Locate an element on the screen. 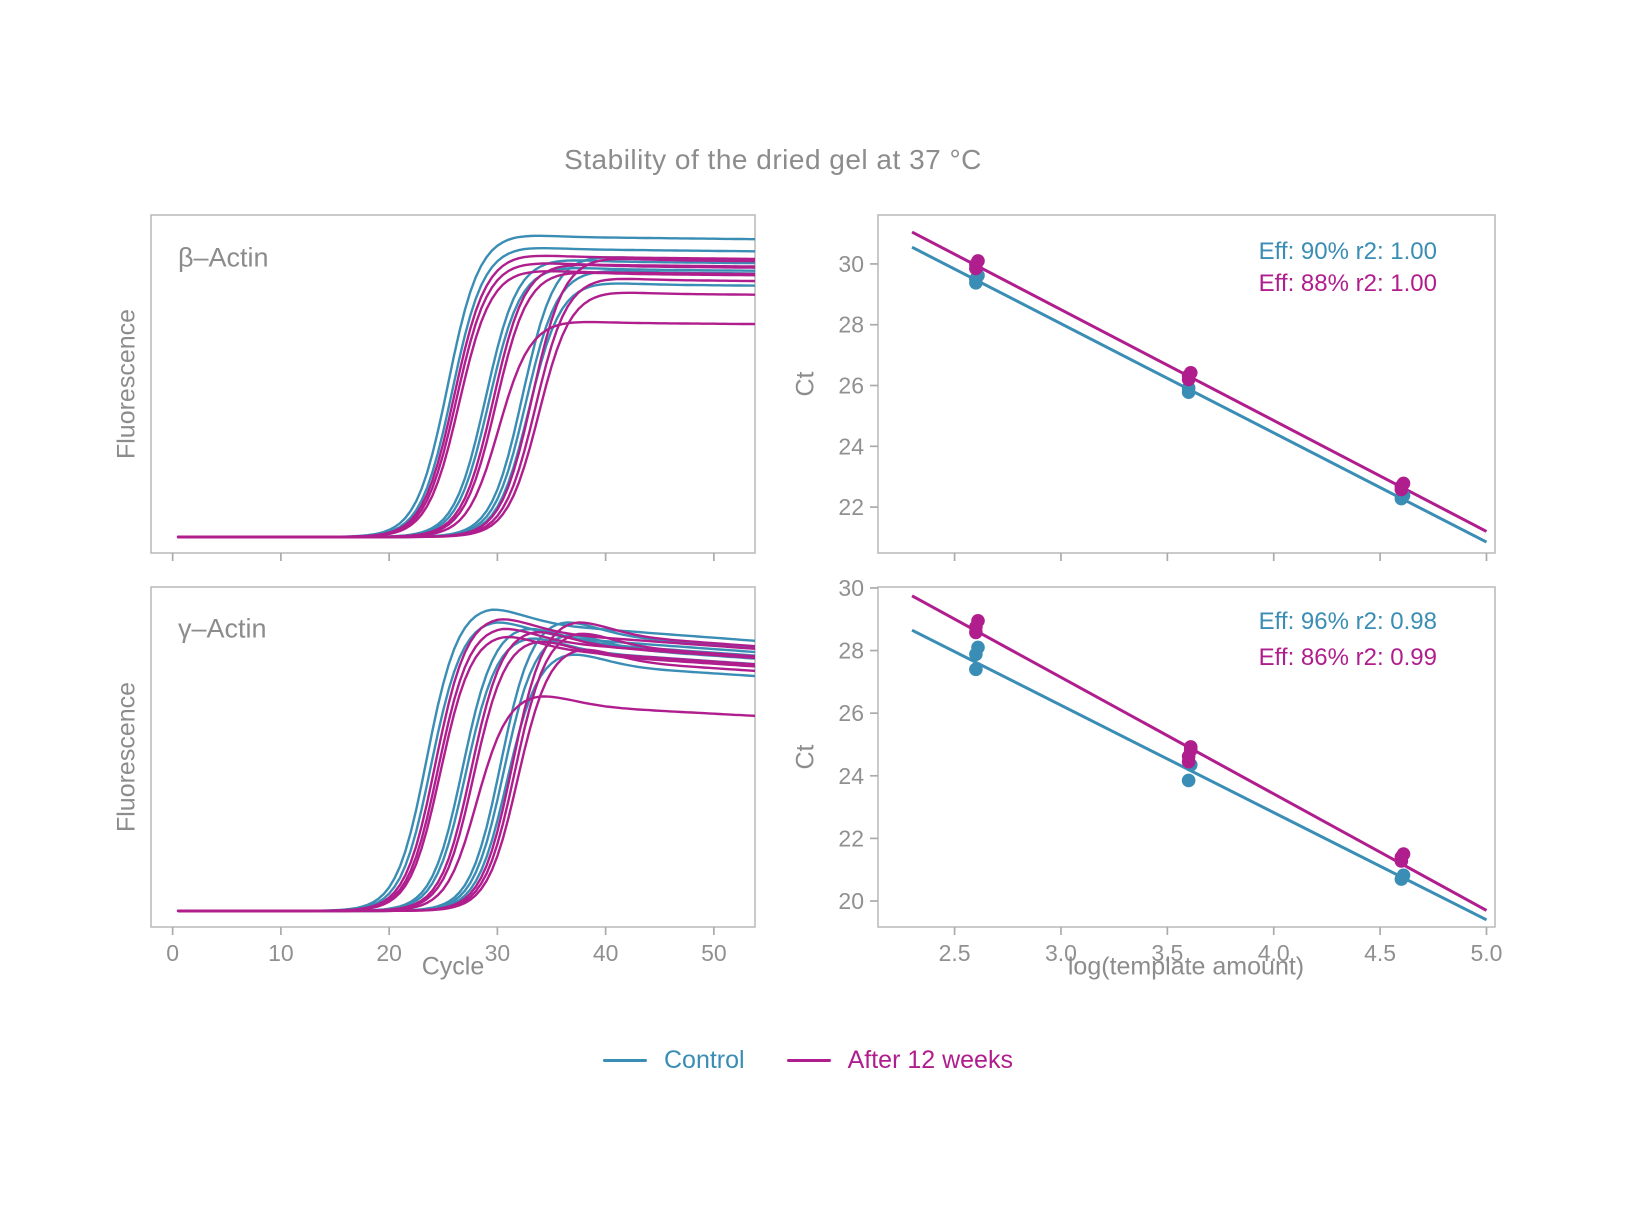 The image size is (1640, 1231). amp-gamma-x-tick-label: 0 is located at coordinates (172, 953).